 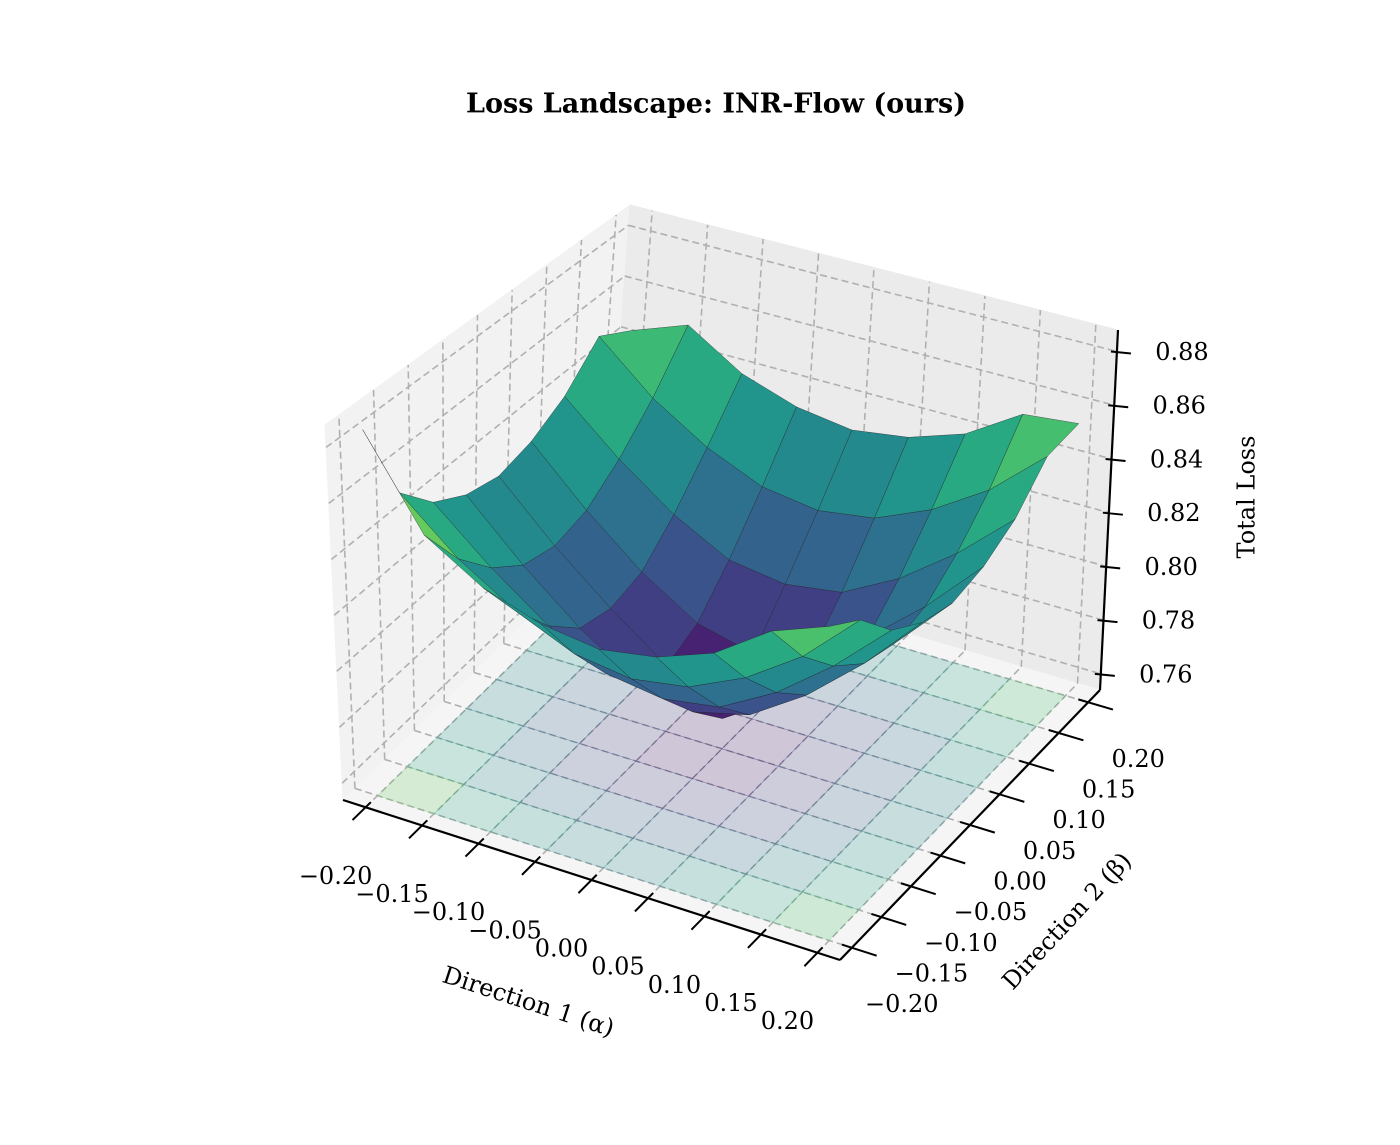 What do you see at coordinates (1108, 789) in the screenshot?
I see `y-tick-label: 0.15` at bounding box center [1108, 789].